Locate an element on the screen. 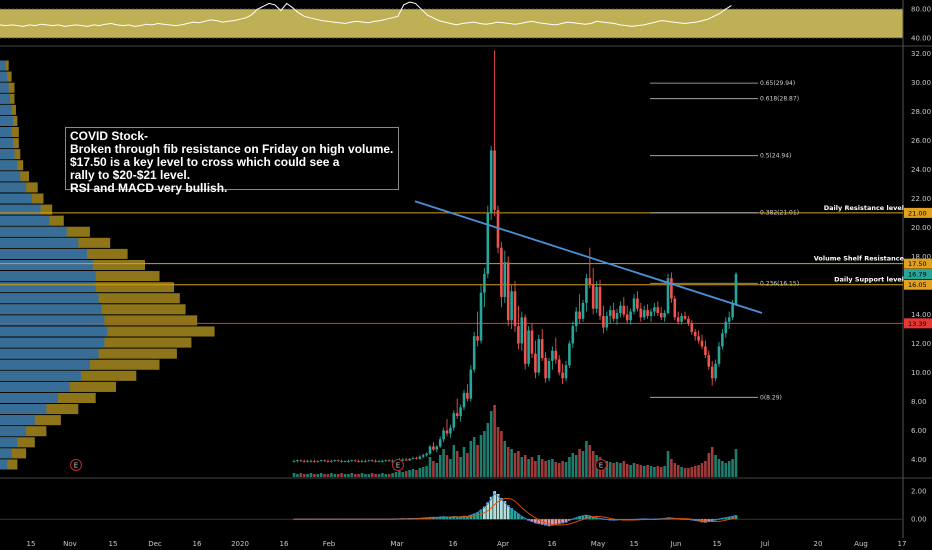 This screenshot has height=550, width=932. level-label: Volume Shelf Resistance is located at coordinates (859, 259).